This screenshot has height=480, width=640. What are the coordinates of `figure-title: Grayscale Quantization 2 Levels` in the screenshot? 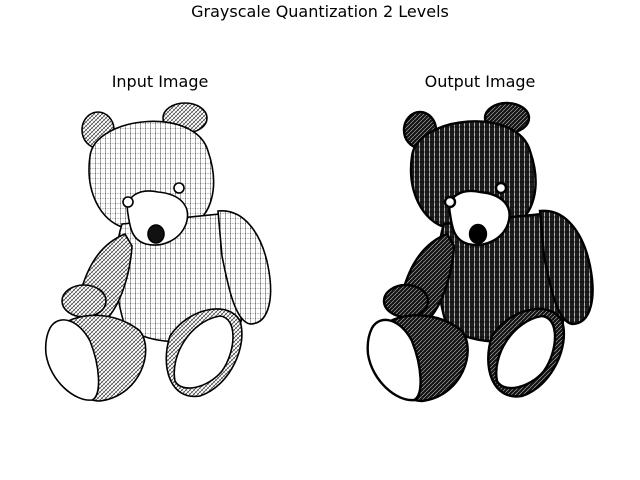 It's located at (320, 11).